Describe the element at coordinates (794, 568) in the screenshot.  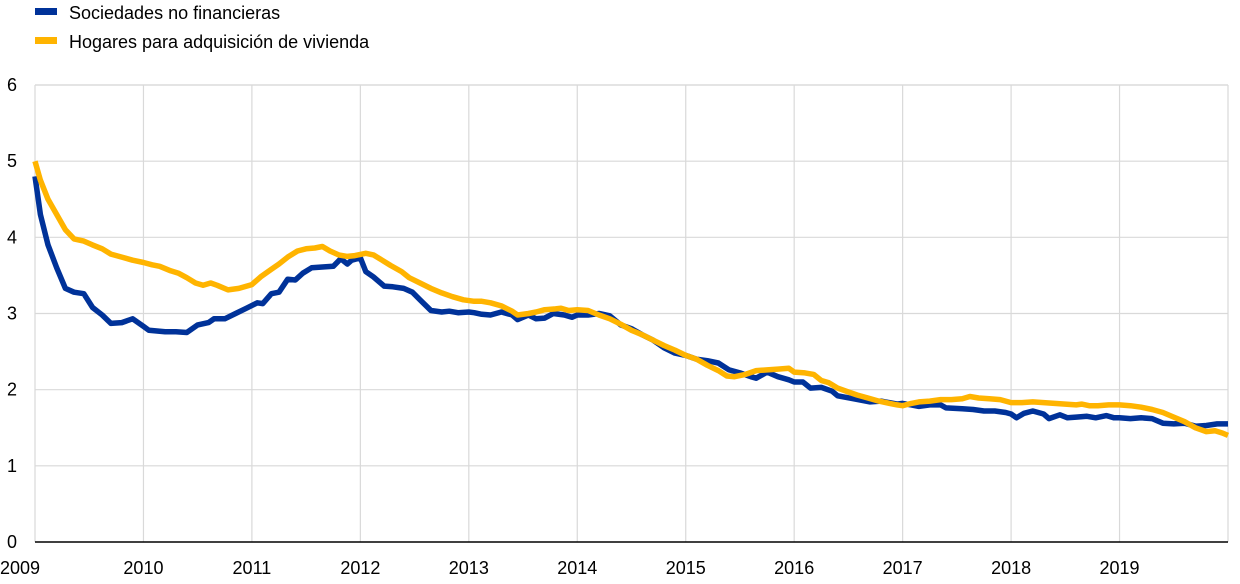
I see `x-tick-label: 2016` at that location.